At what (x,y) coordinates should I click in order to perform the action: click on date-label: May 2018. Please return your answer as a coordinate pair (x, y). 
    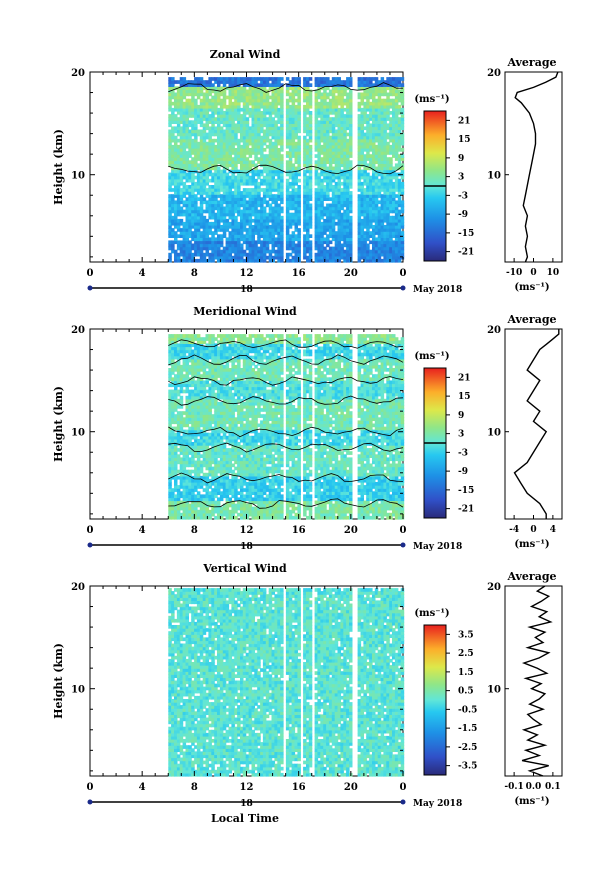
    Looking at the image, I should click on (437, 290).